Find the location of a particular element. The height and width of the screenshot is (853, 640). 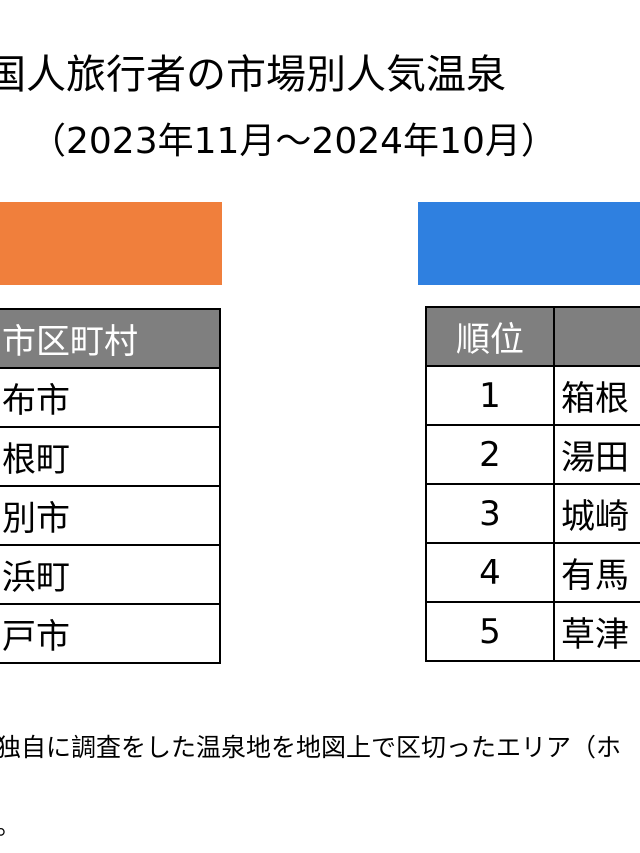

row: 根町 is located at coordinates (110, 456).